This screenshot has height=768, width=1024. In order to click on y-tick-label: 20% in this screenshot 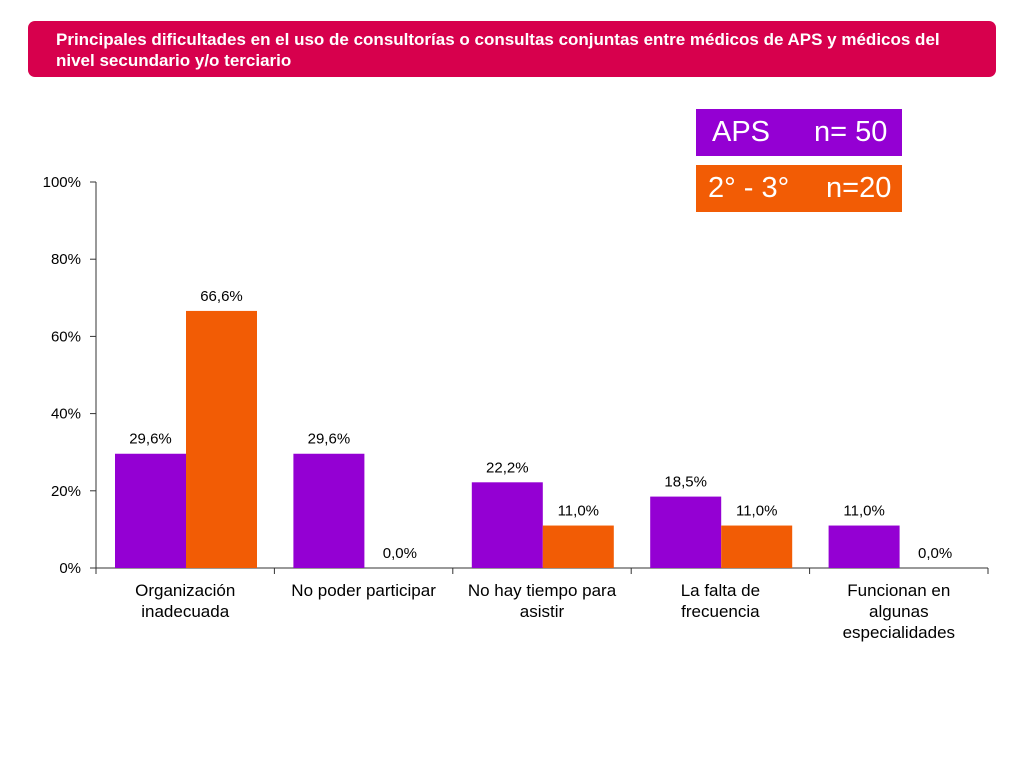, I will do `click(66, 491)`.